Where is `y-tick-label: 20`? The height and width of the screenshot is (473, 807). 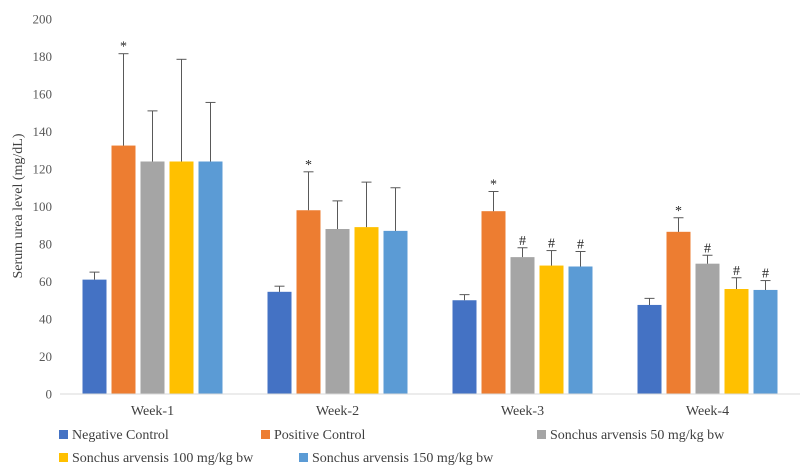
y-tick-label: 20 is located at coordinates (45, 356).